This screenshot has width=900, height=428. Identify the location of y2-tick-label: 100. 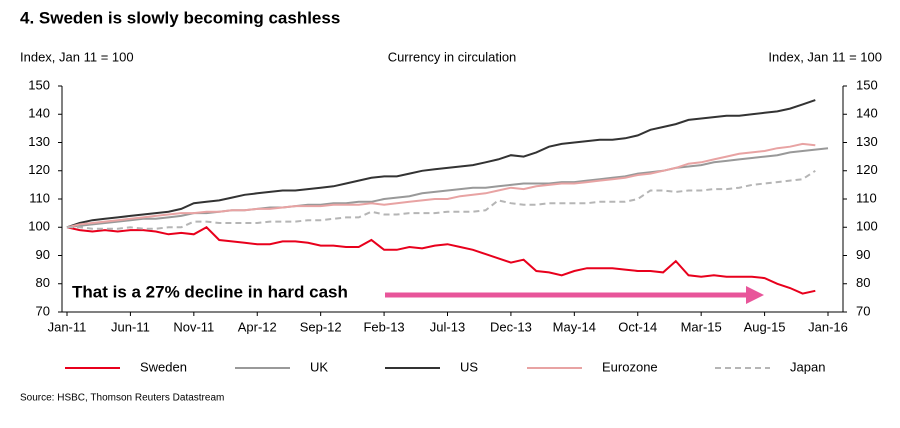
(867, 226).